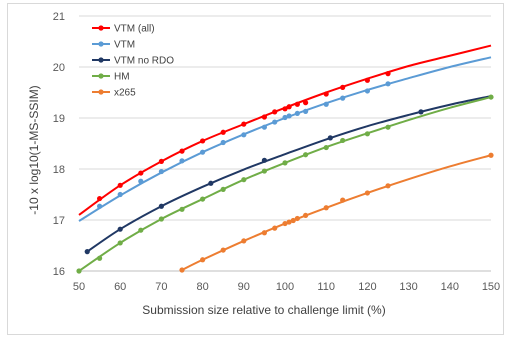 The image size is (511, 338). What do you see at coordinates (120, 287) in the screenshot?
I see `x-tick-label: 60` at bounding box center [120, 287].